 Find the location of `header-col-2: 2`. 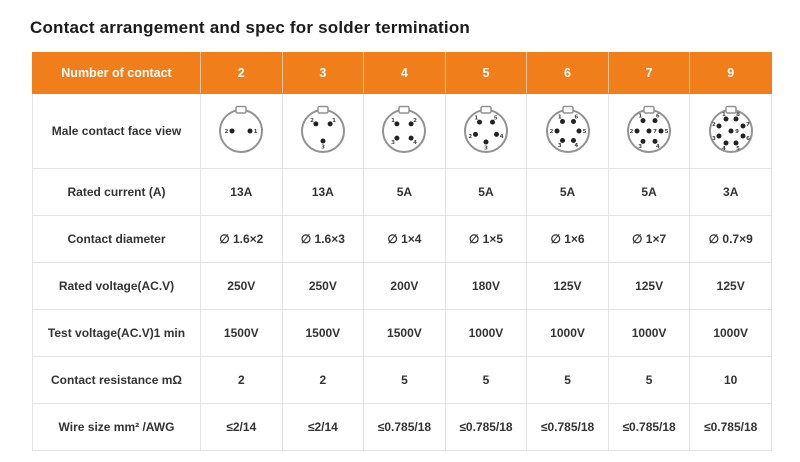

header-col-2: 2 is located at coordinates (241, 73).